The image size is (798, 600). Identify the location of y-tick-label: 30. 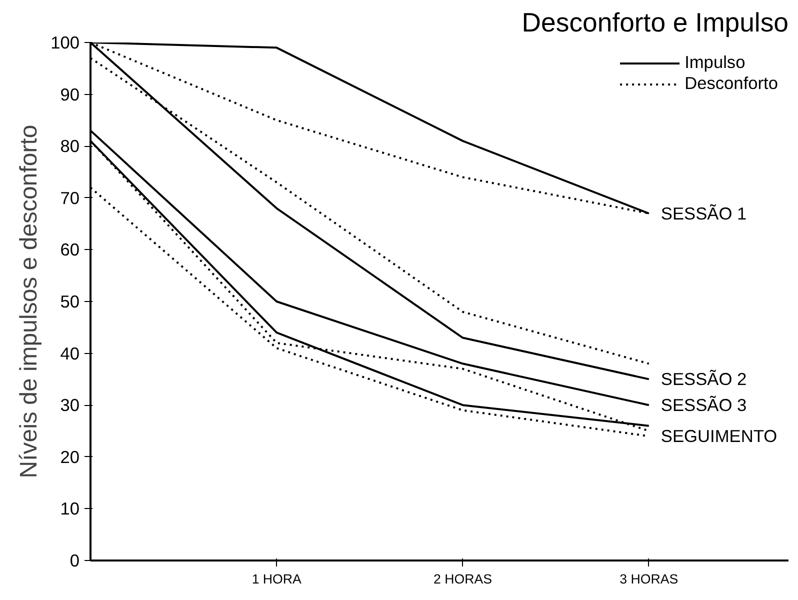
(70, 405).